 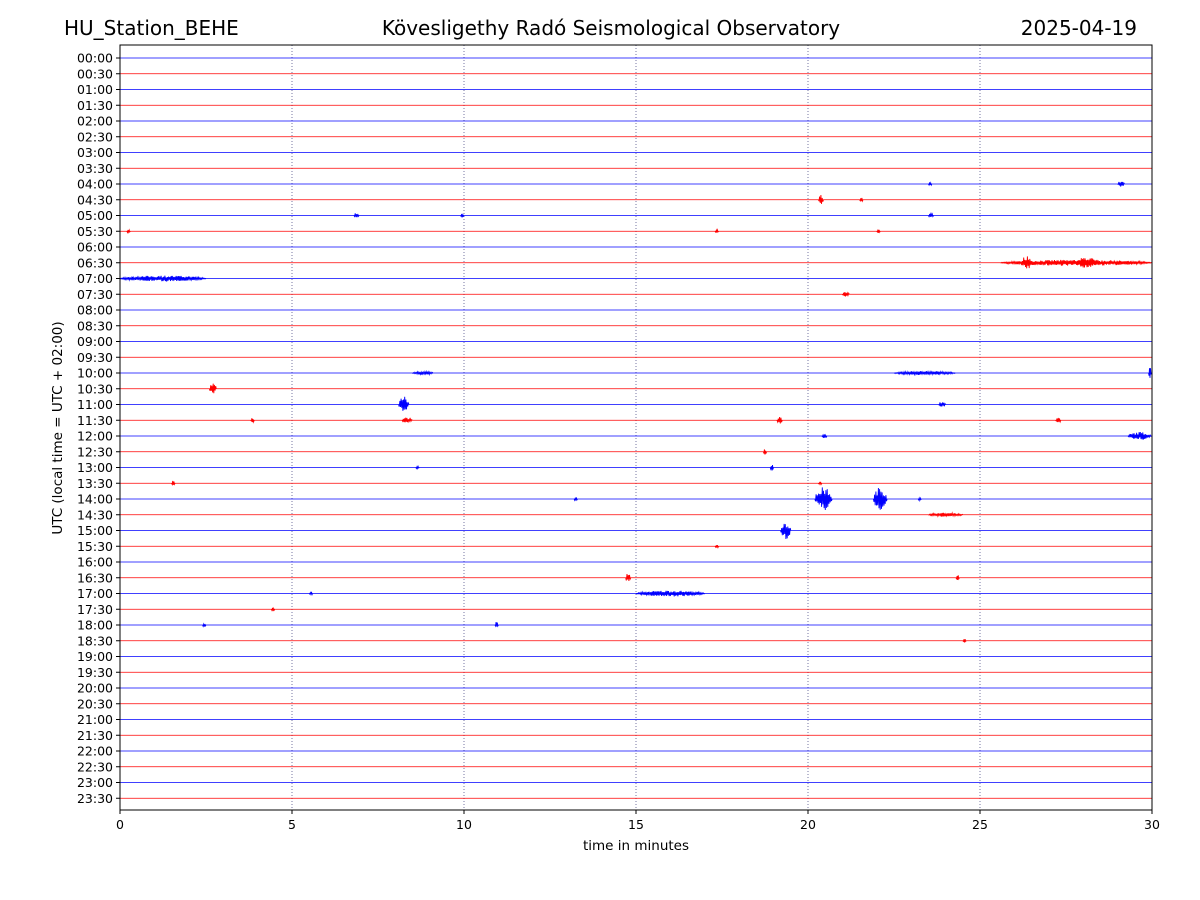 I want to click on y-tick-label: 03:30, so click(x=95, y=168).